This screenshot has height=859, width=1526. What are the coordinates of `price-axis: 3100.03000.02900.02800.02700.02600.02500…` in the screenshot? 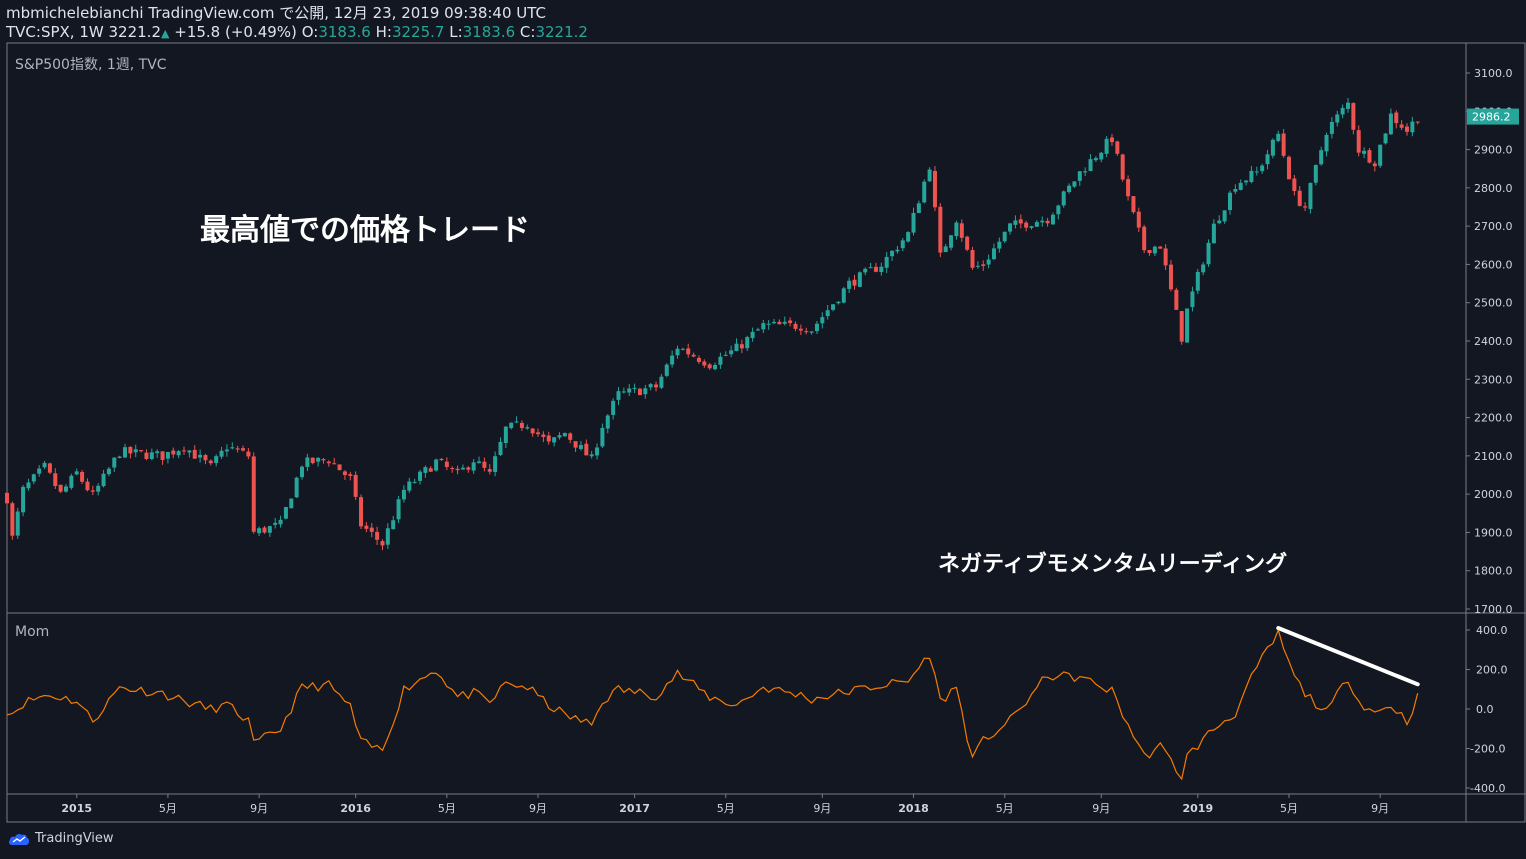 It's located at (1492, 341).